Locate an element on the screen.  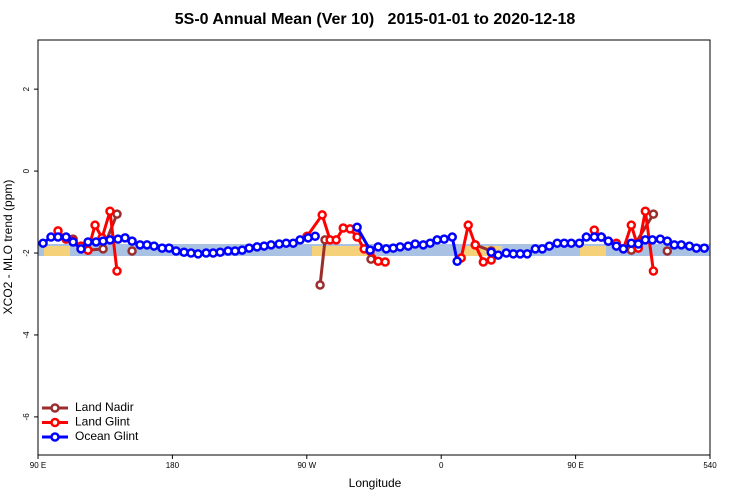
x-tick-label: 0 is located at coordinates (441, 465).